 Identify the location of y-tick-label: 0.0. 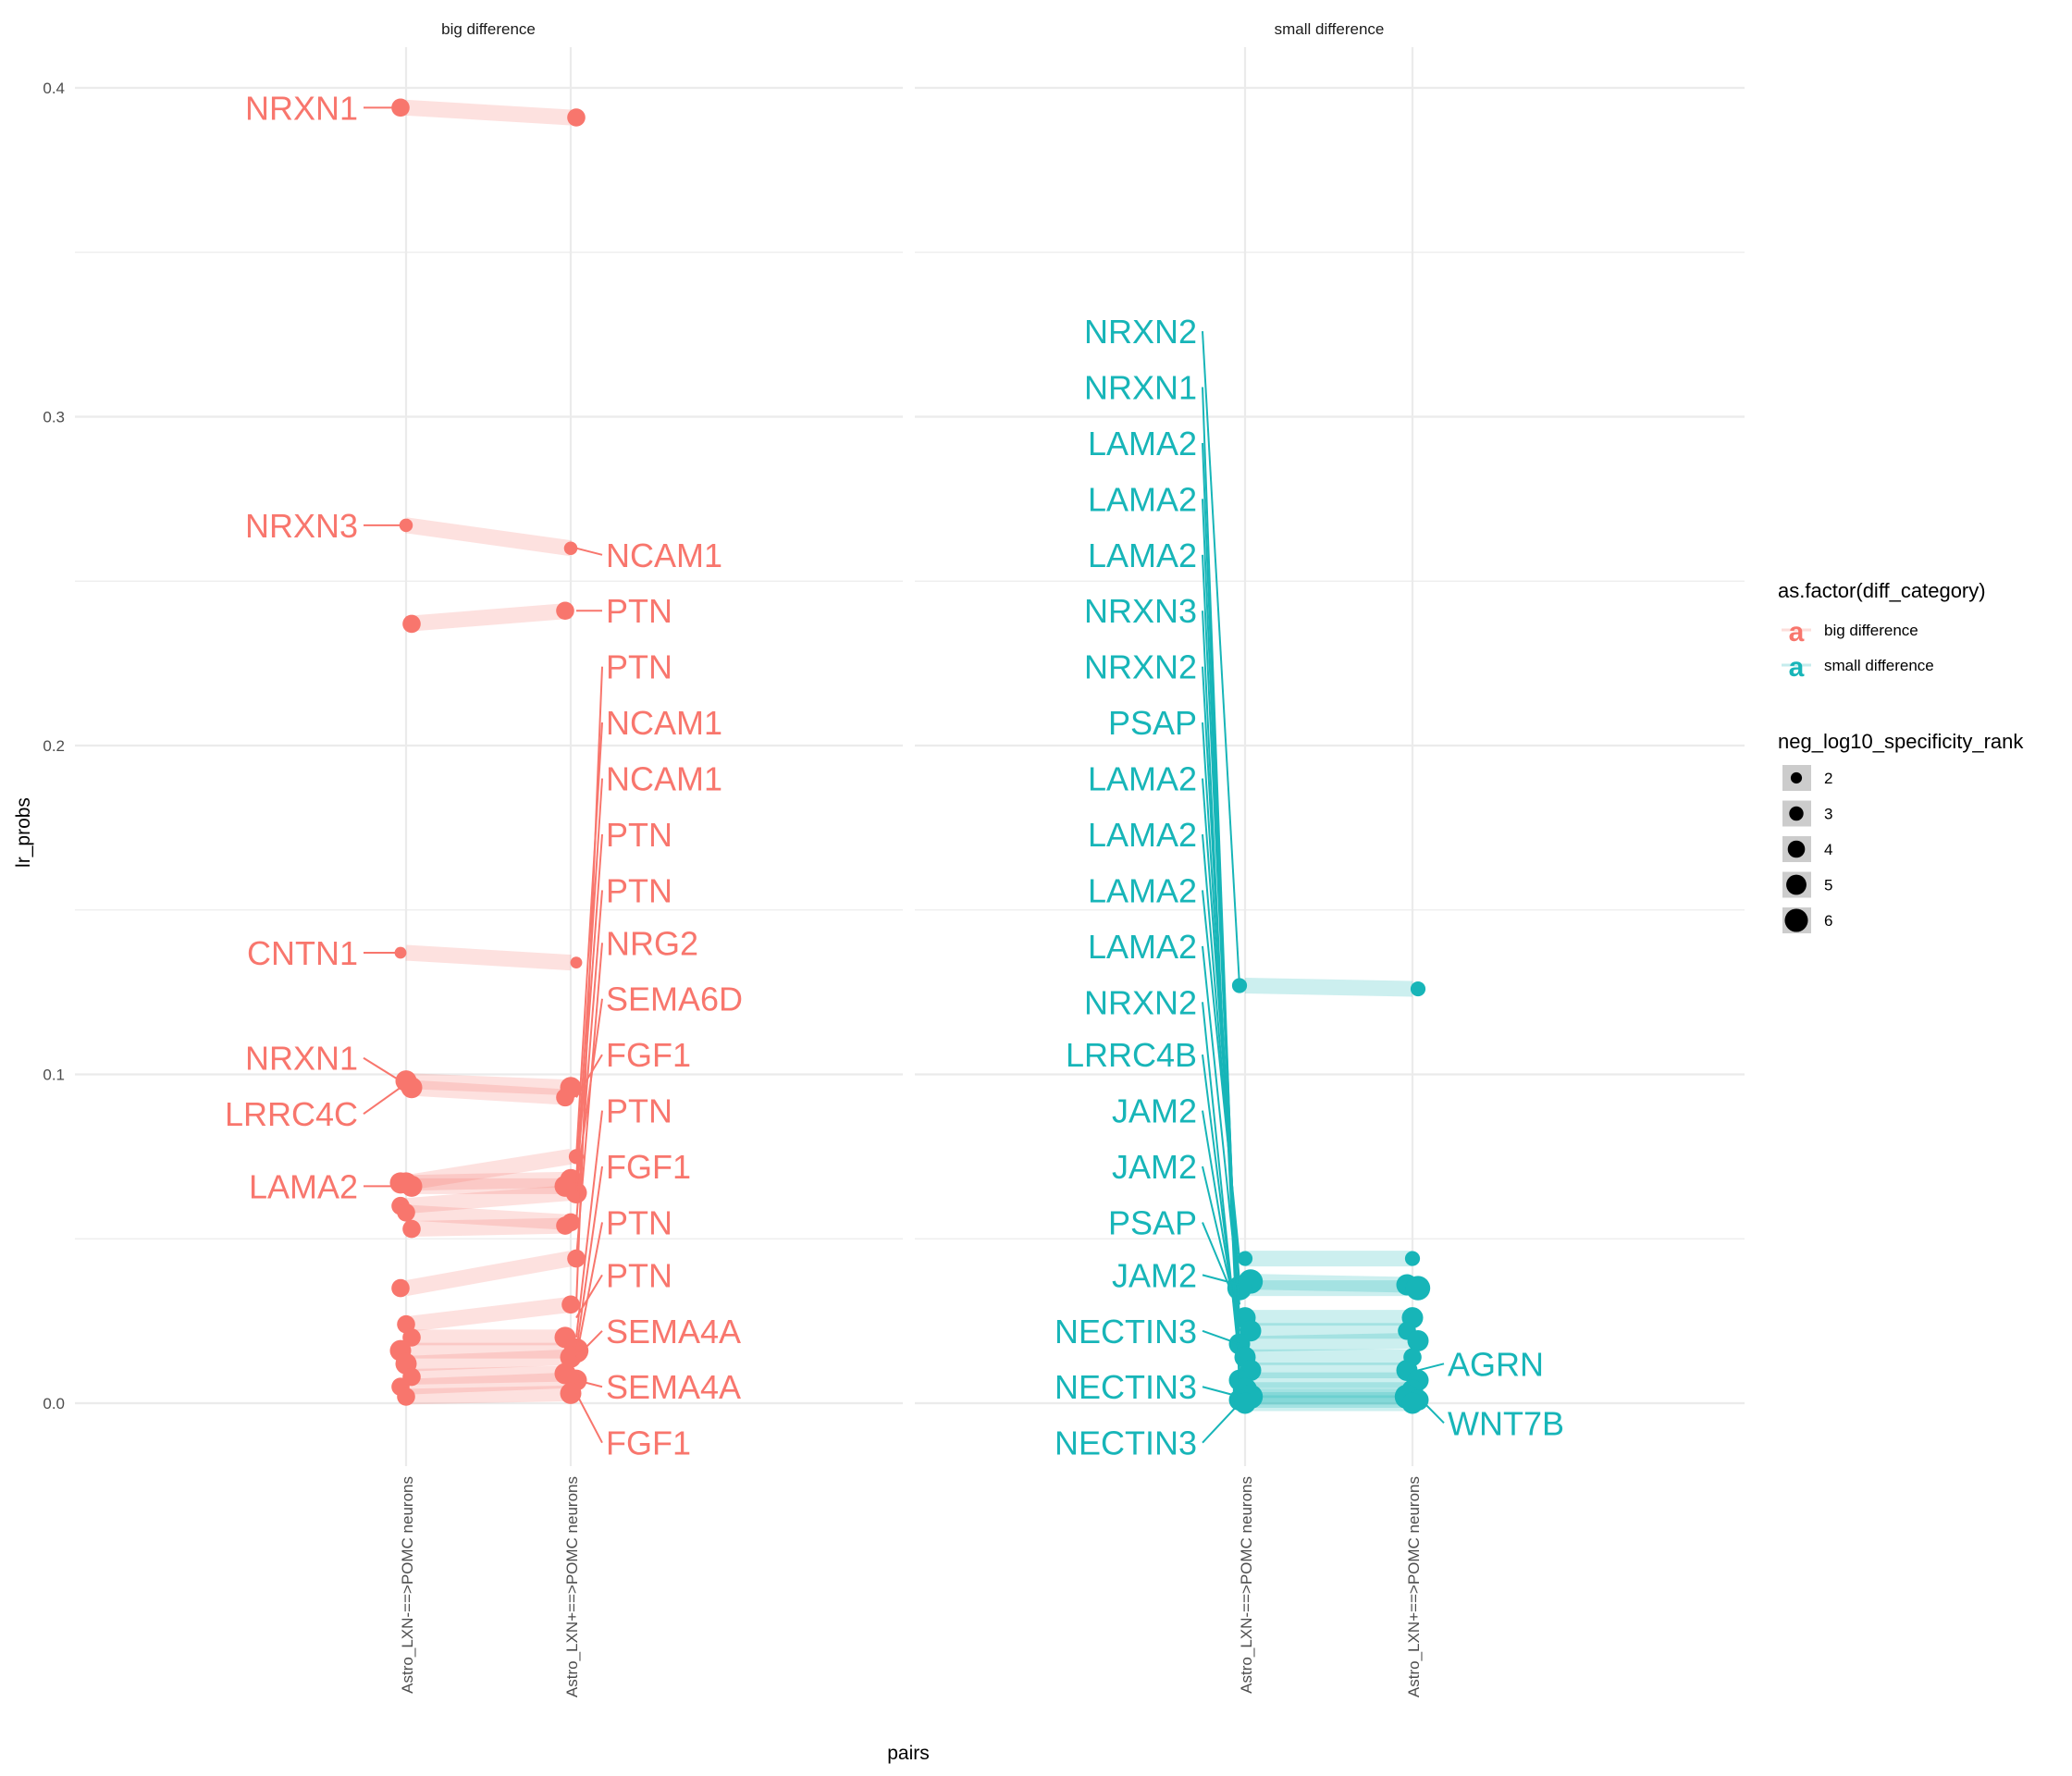
(54, 1403).